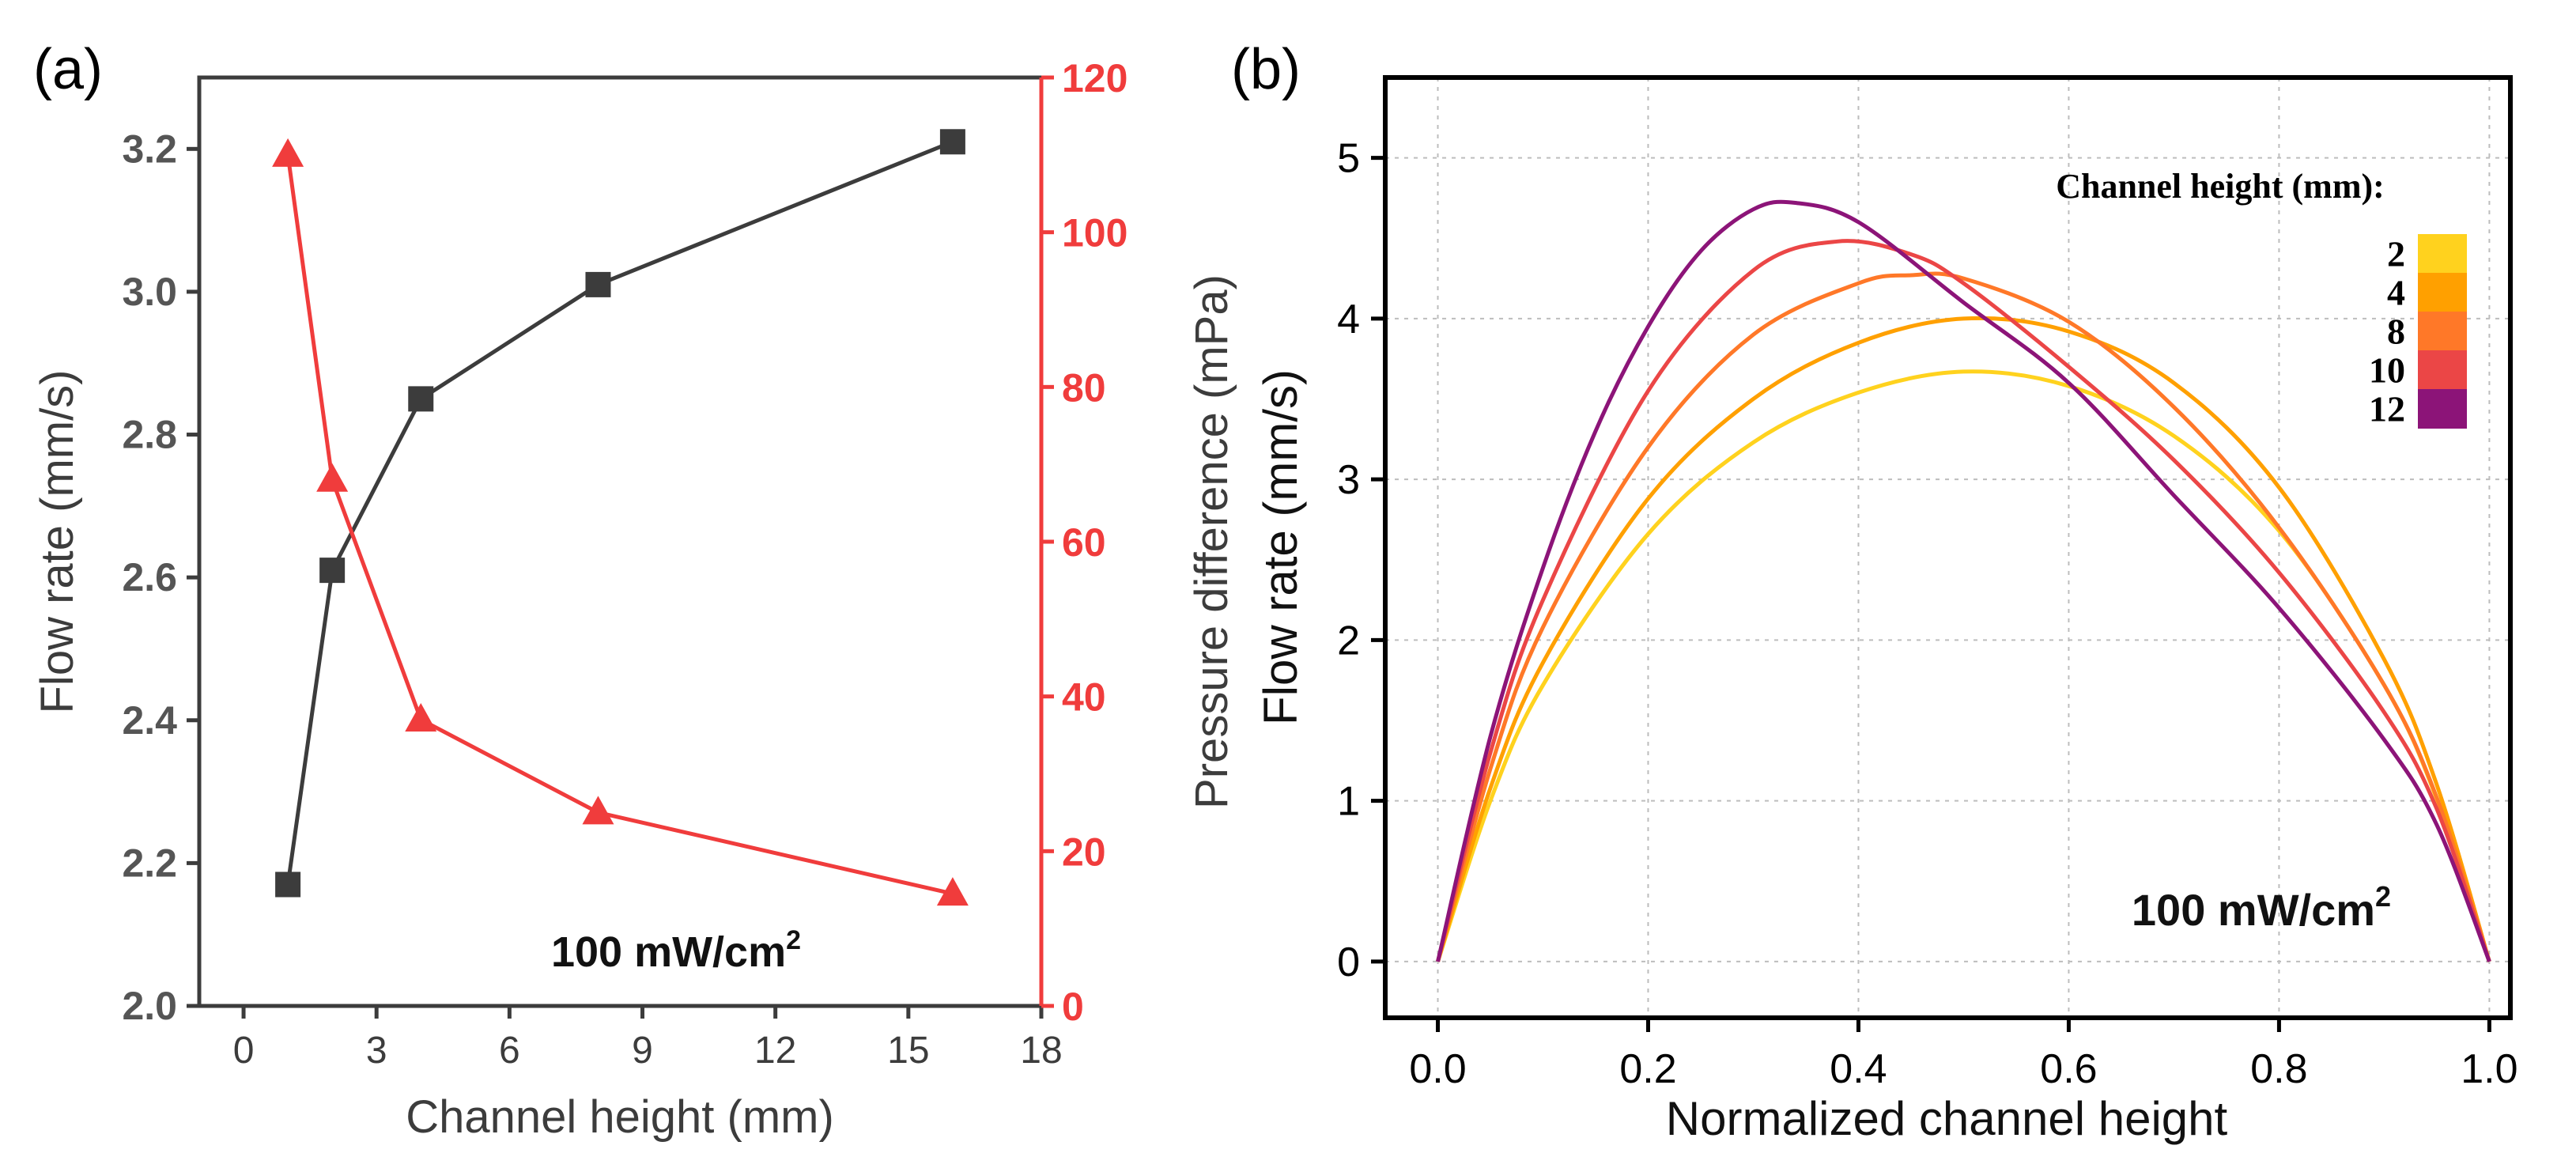 The image size is (2576, 1172). Describe the element at coordinates (1084, 387) in the screenshot. I see `a-y-right-tick-label: 80` at that location.